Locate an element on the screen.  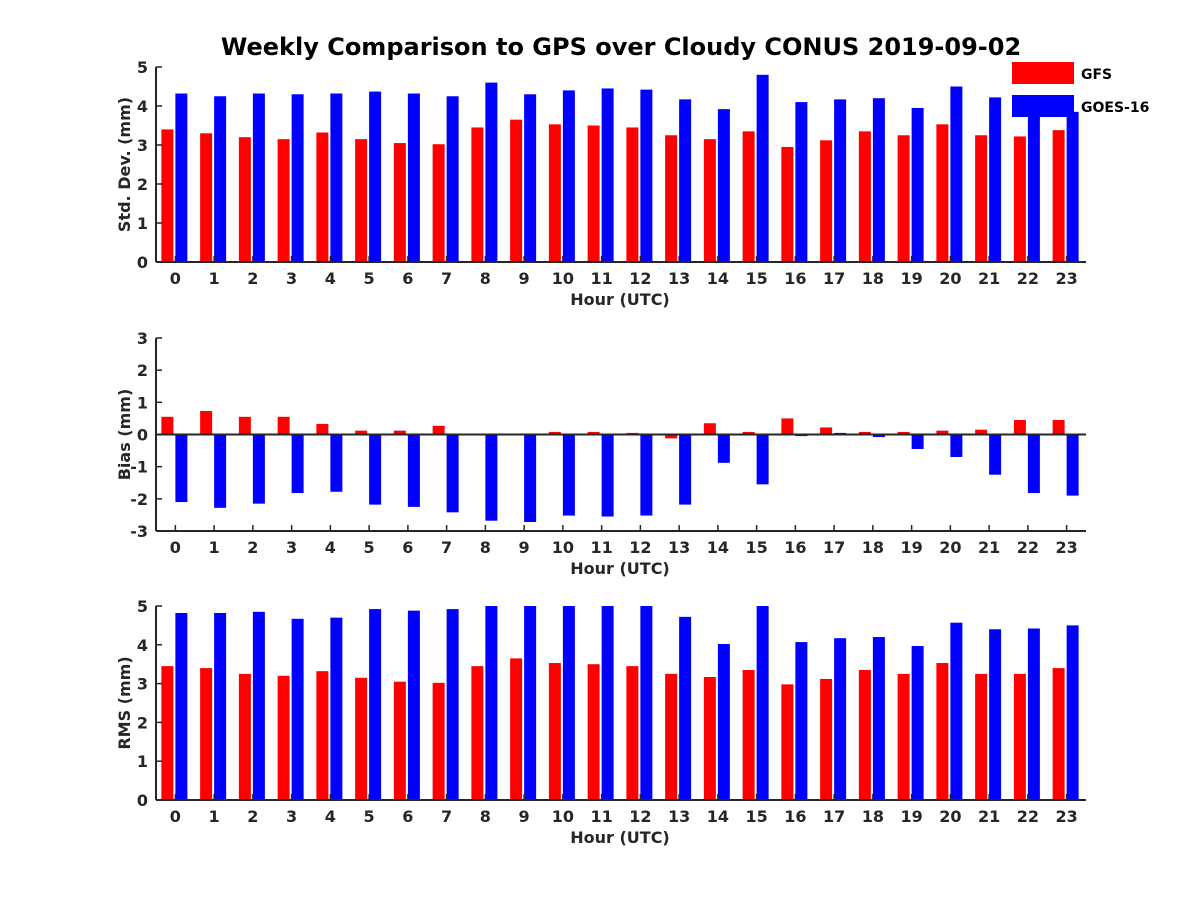
x-tick-label: 2 is located at coordinates (252, 278).